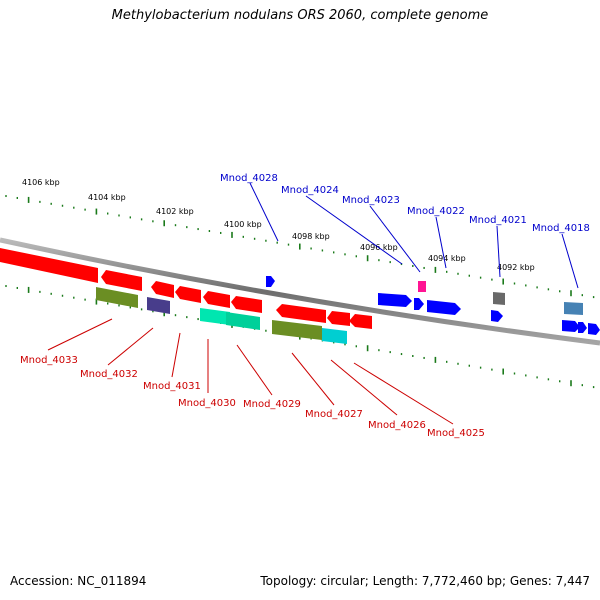 The image size is (600, 600). Describe the element at coordinates (243, 224) in the screenshot. I see `scale-label: 4100 kbp` at that location.